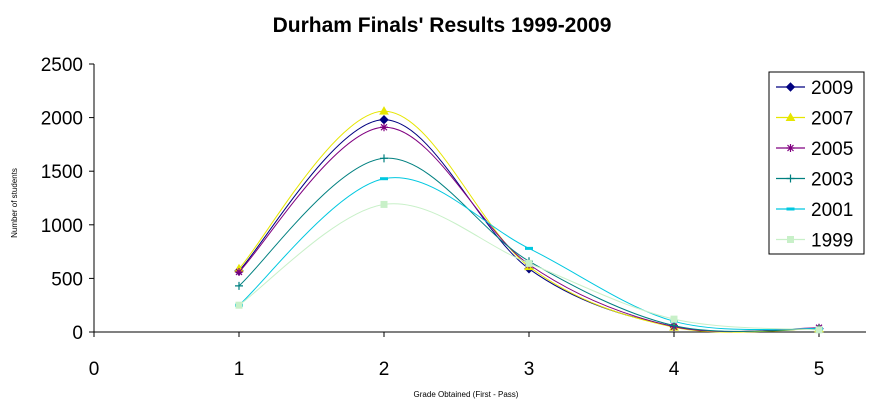 The height and width of the screenshot is (407, 881). I want to click on legend-item-2001: 2001, so click(814, 210).